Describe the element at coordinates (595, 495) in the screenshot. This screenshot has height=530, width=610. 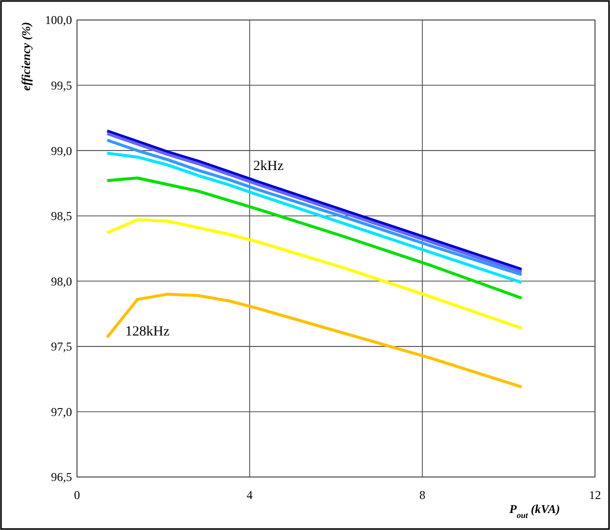
I see `x-tick-label: 12` at that location.